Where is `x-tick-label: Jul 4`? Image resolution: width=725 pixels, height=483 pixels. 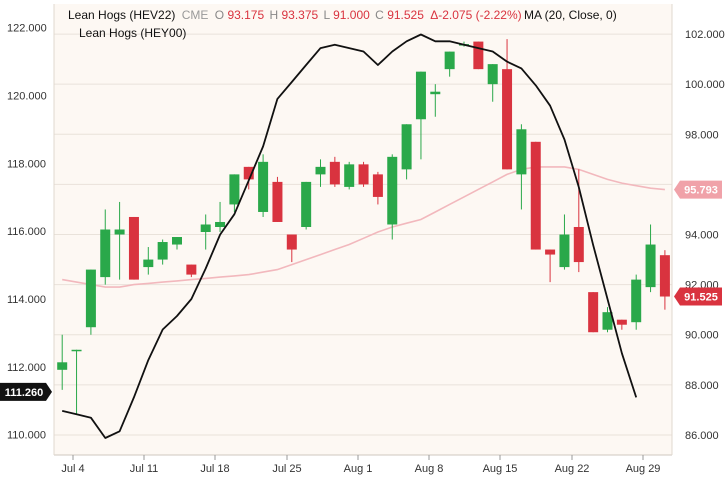 x-tick-label: Jul 4 is located at coordinates (72, 469).